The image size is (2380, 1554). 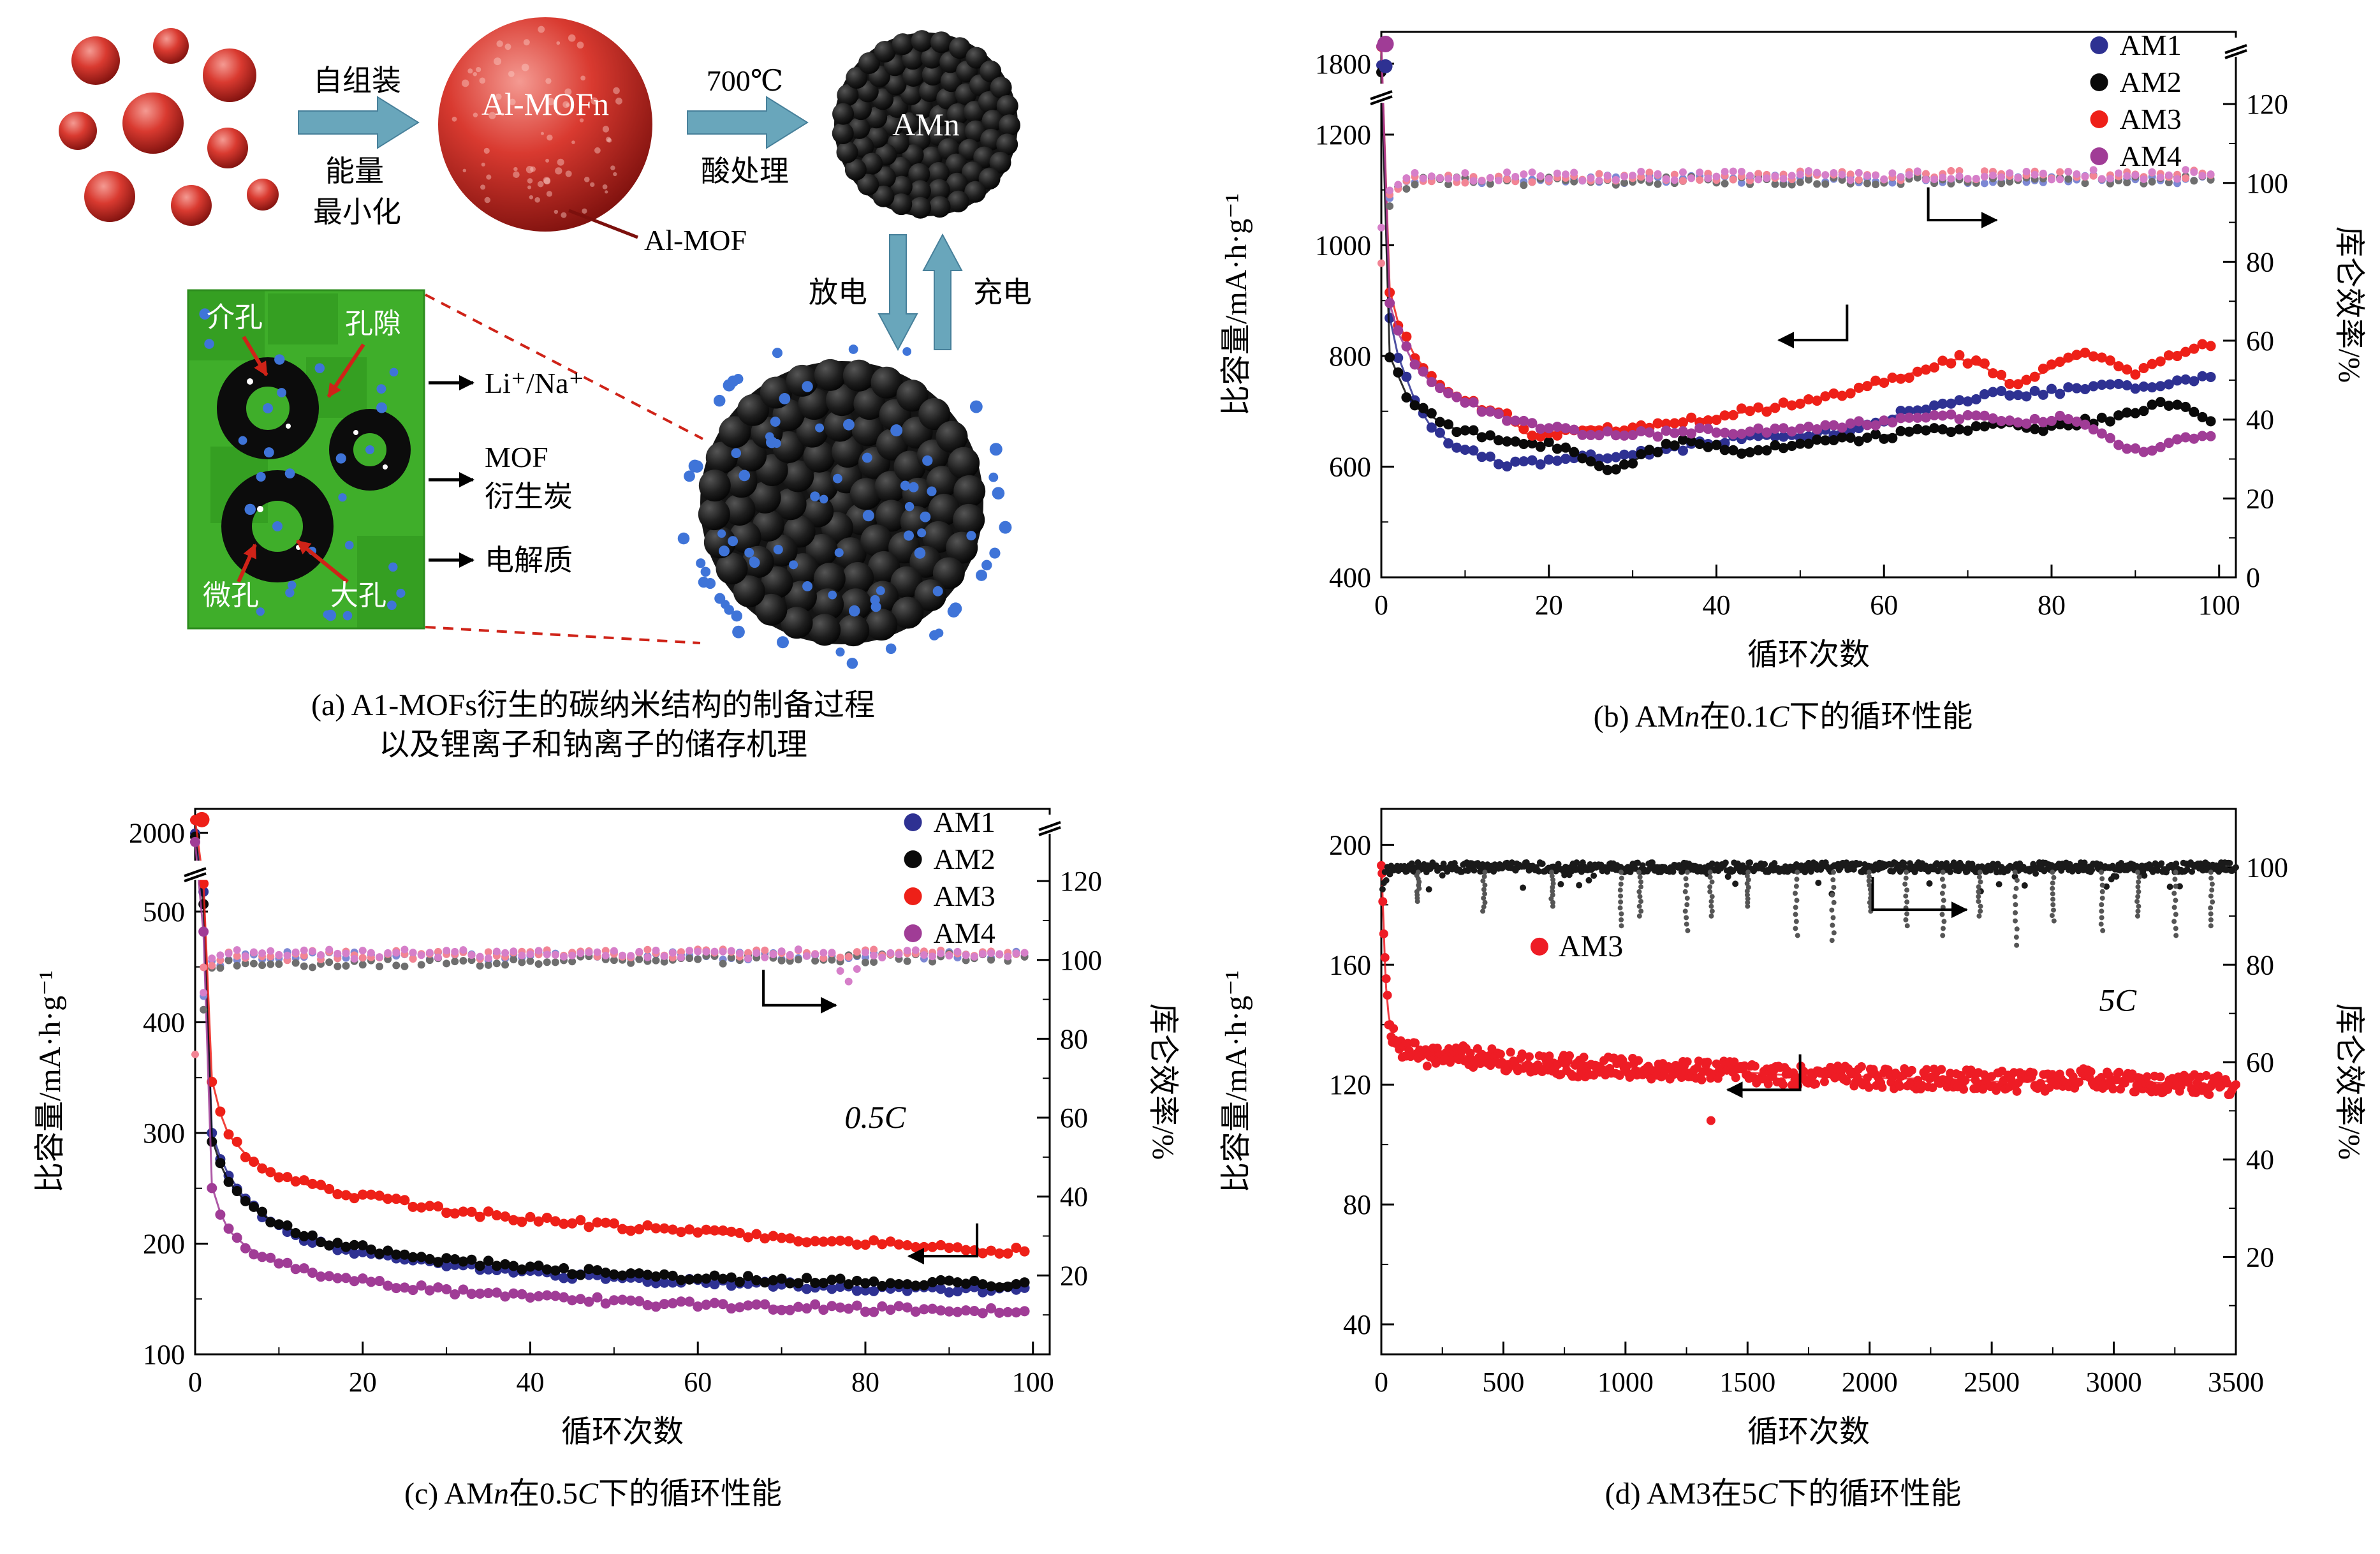 What do you see at coordinates (529, 560) in the screenshot?
I see `label-electrolyte: 电解质` at bounding box center [529, 560].